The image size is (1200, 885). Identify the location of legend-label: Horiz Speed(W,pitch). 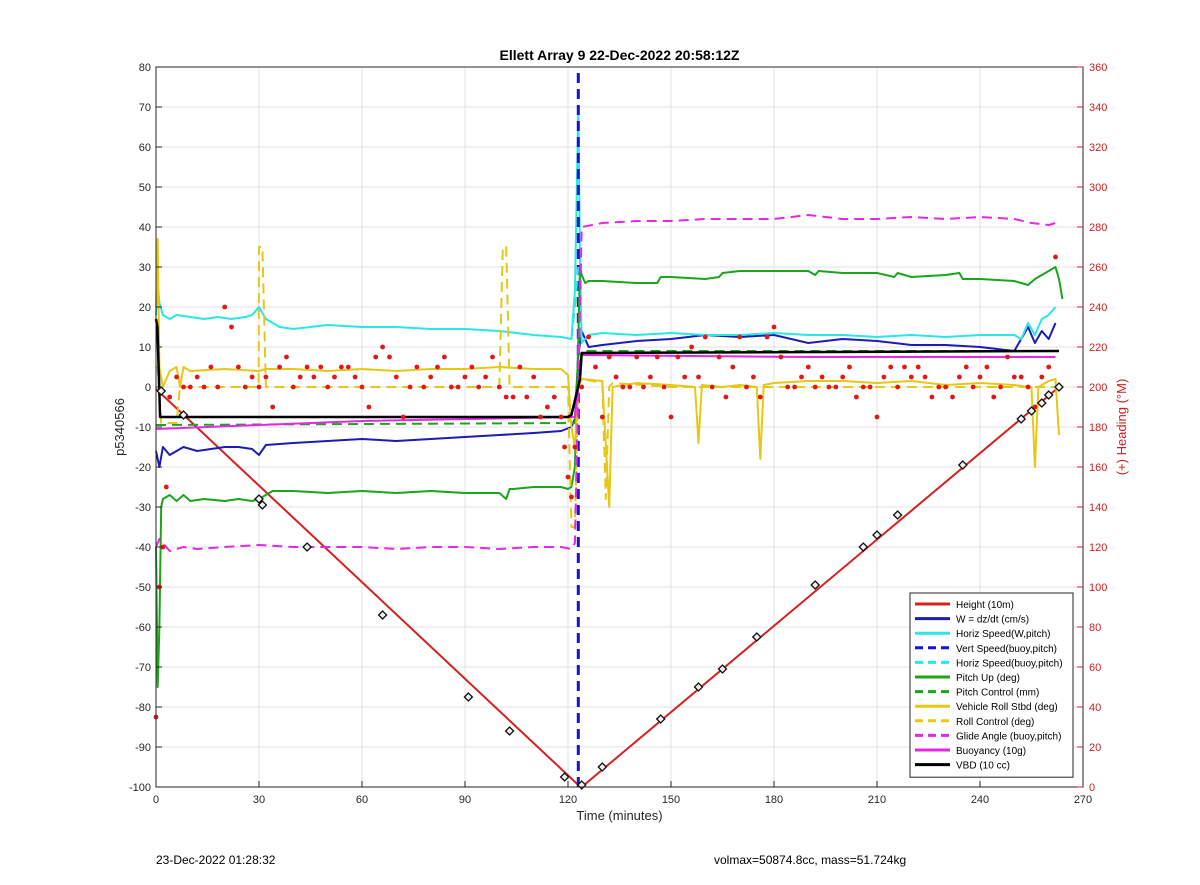
(1003, 634).